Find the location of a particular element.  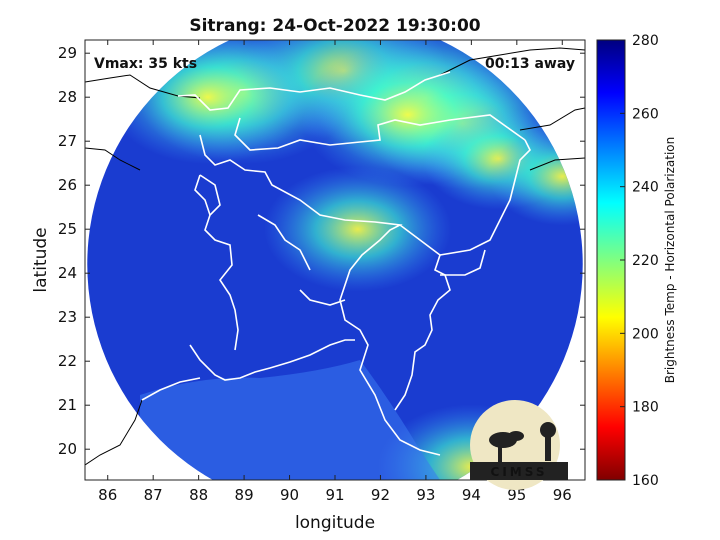

y-tick-label: 22 is located at coordinates (67, 361).